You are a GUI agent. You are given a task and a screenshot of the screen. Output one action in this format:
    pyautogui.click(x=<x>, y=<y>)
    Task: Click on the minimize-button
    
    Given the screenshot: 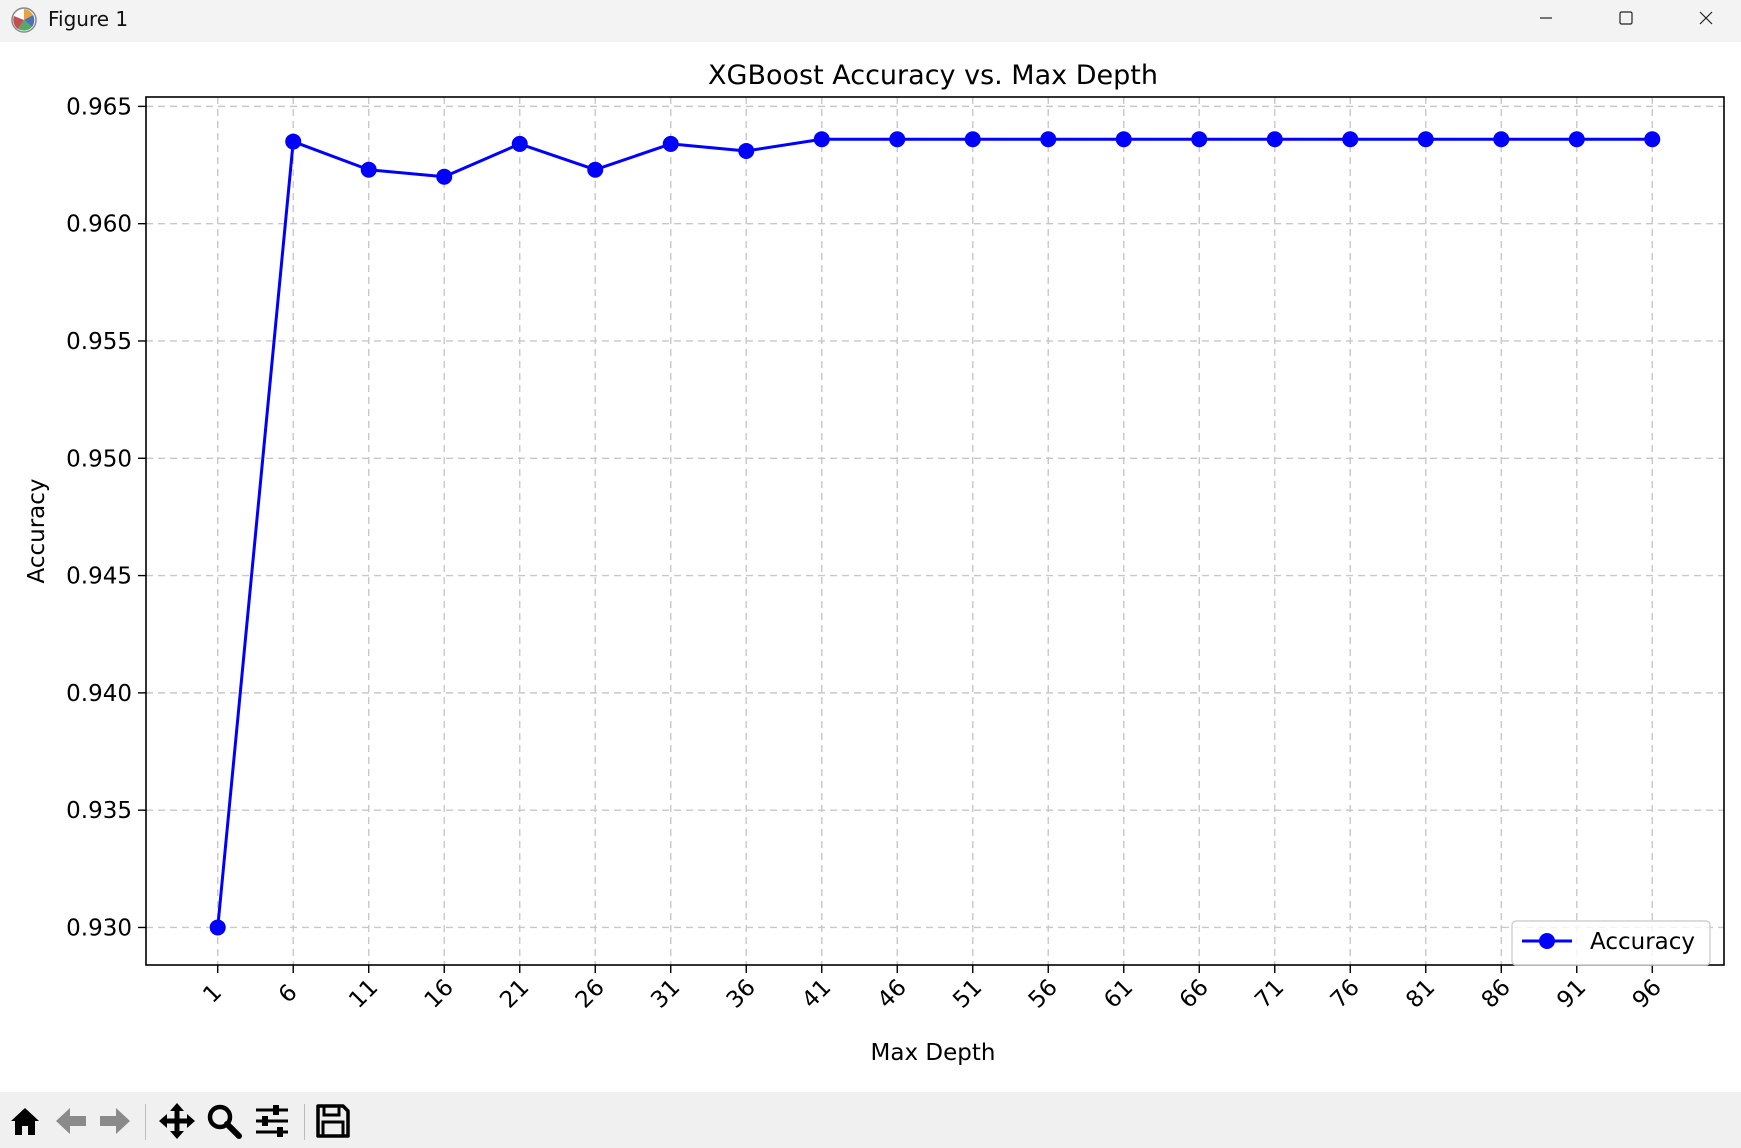 What is the action you would take?
    pyautogui.click(x=1546, y=18)
    